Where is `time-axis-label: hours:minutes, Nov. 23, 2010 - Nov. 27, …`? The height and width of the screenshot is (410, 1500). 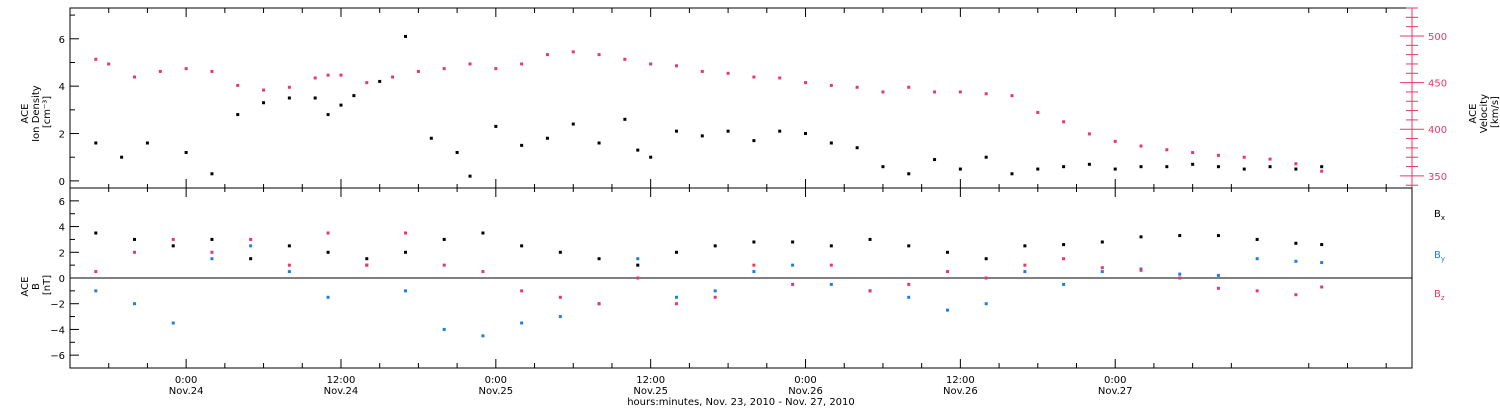 time-axis-label: hours:minutes, Nov. 23, 2010 - Nov. 27, … is located at coordinates (741, 402).